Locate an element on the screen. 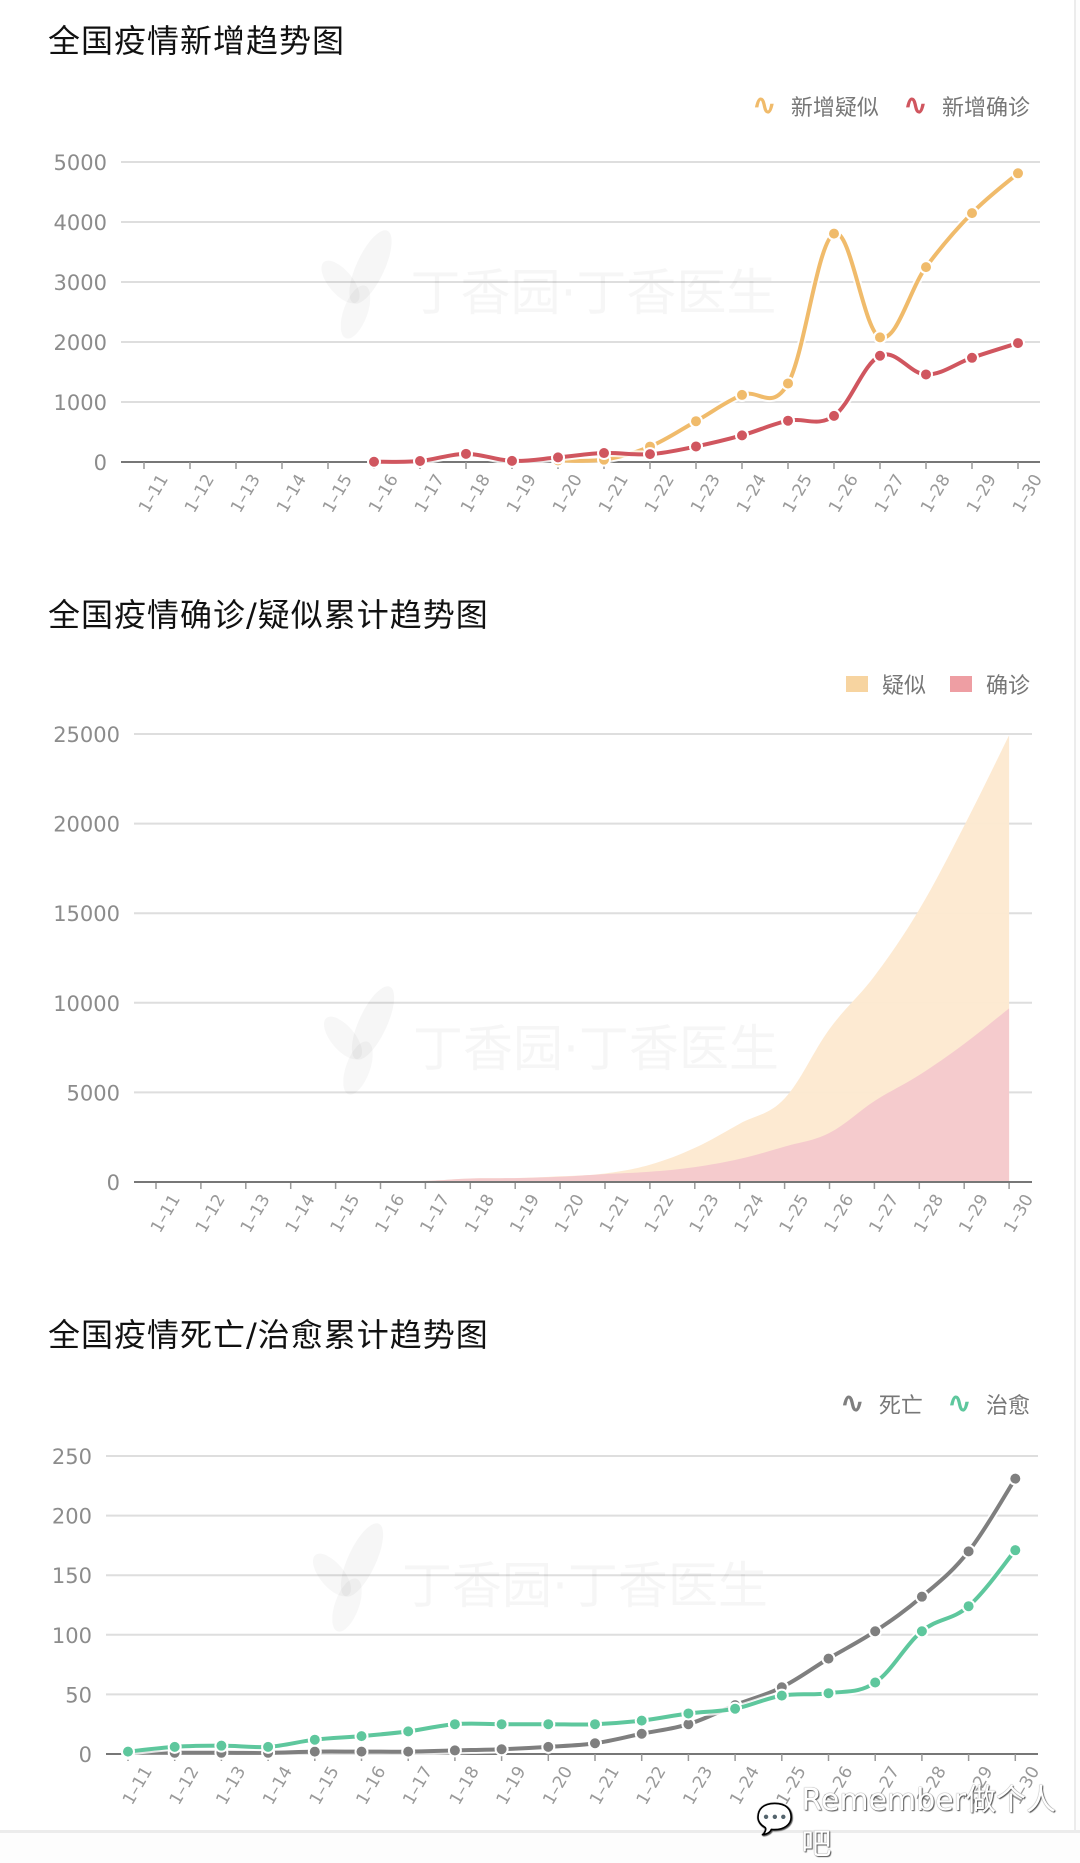 The width and height of the screenshot is (1080, 1863). x-tick-label: 1–21 is located at coordinates (605, 1785).